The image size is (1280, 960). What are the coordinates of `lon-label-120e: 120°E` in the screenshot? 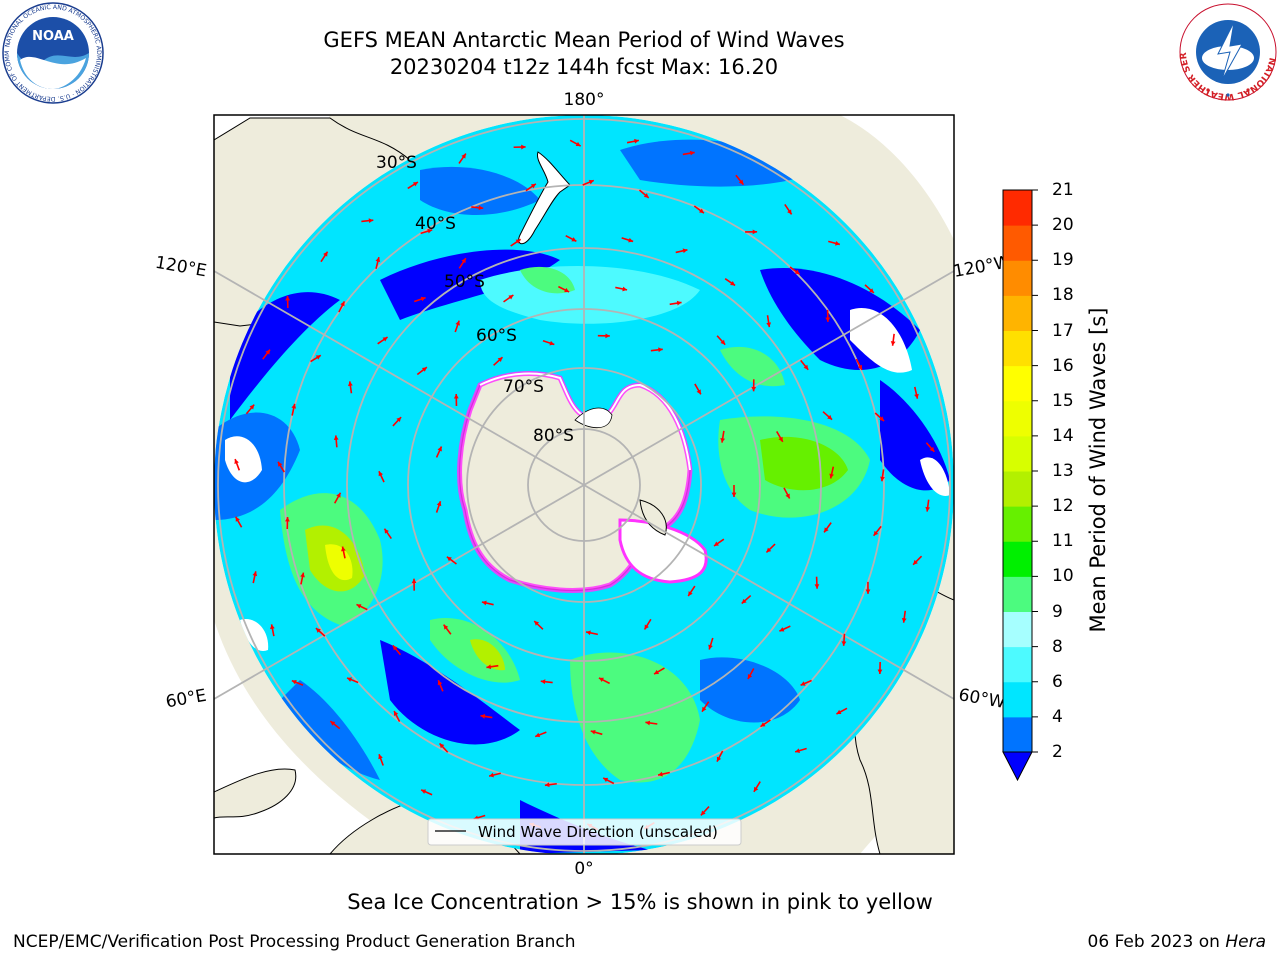 It's located at (181, 267).